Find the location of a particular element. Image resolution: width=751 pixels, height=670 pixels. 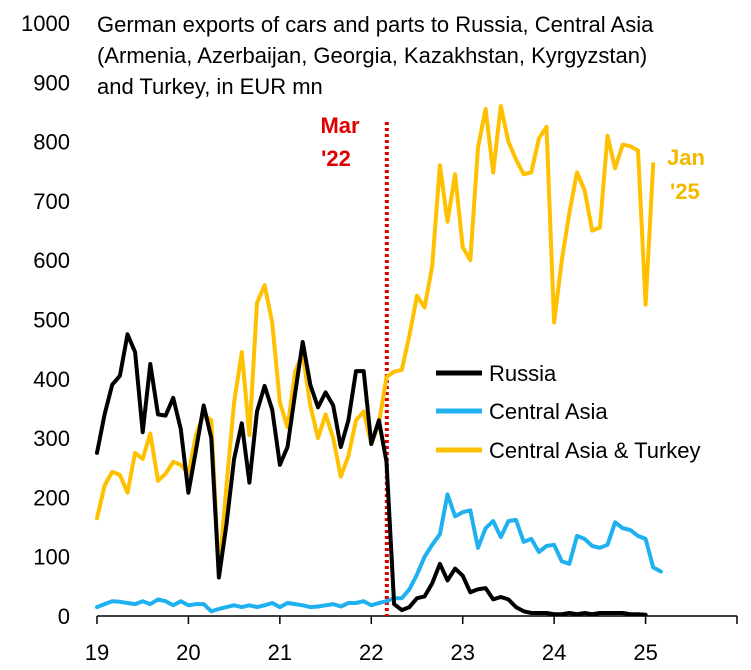

y-tick-label: 1000 is located at coordinates (45, 23).